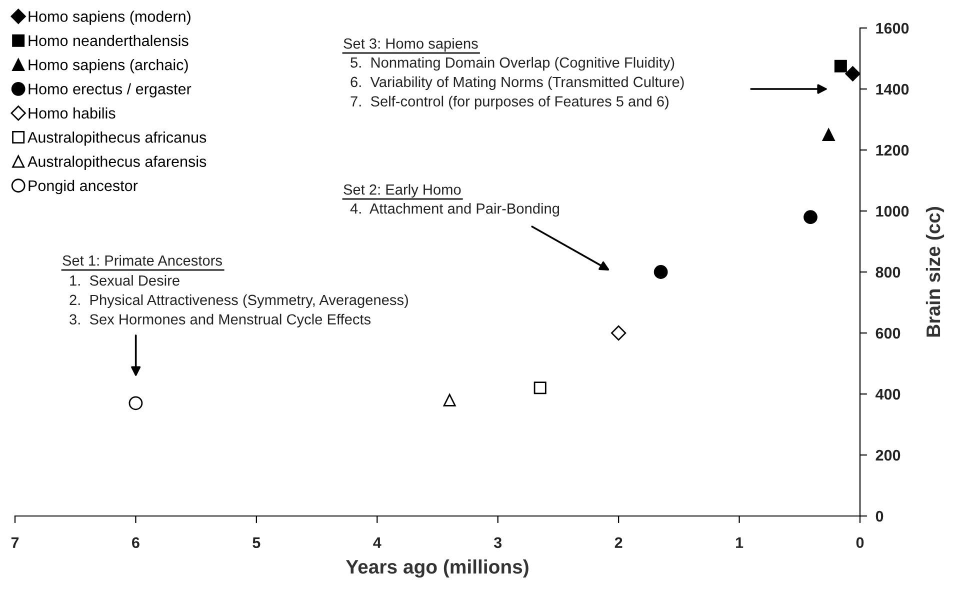 The height and width of the screenshot is (594, 967). What do you see at coordinates (888, 455) in the screenshot?
I see `y-tick-label: 200` at bounding box center [888, 455].